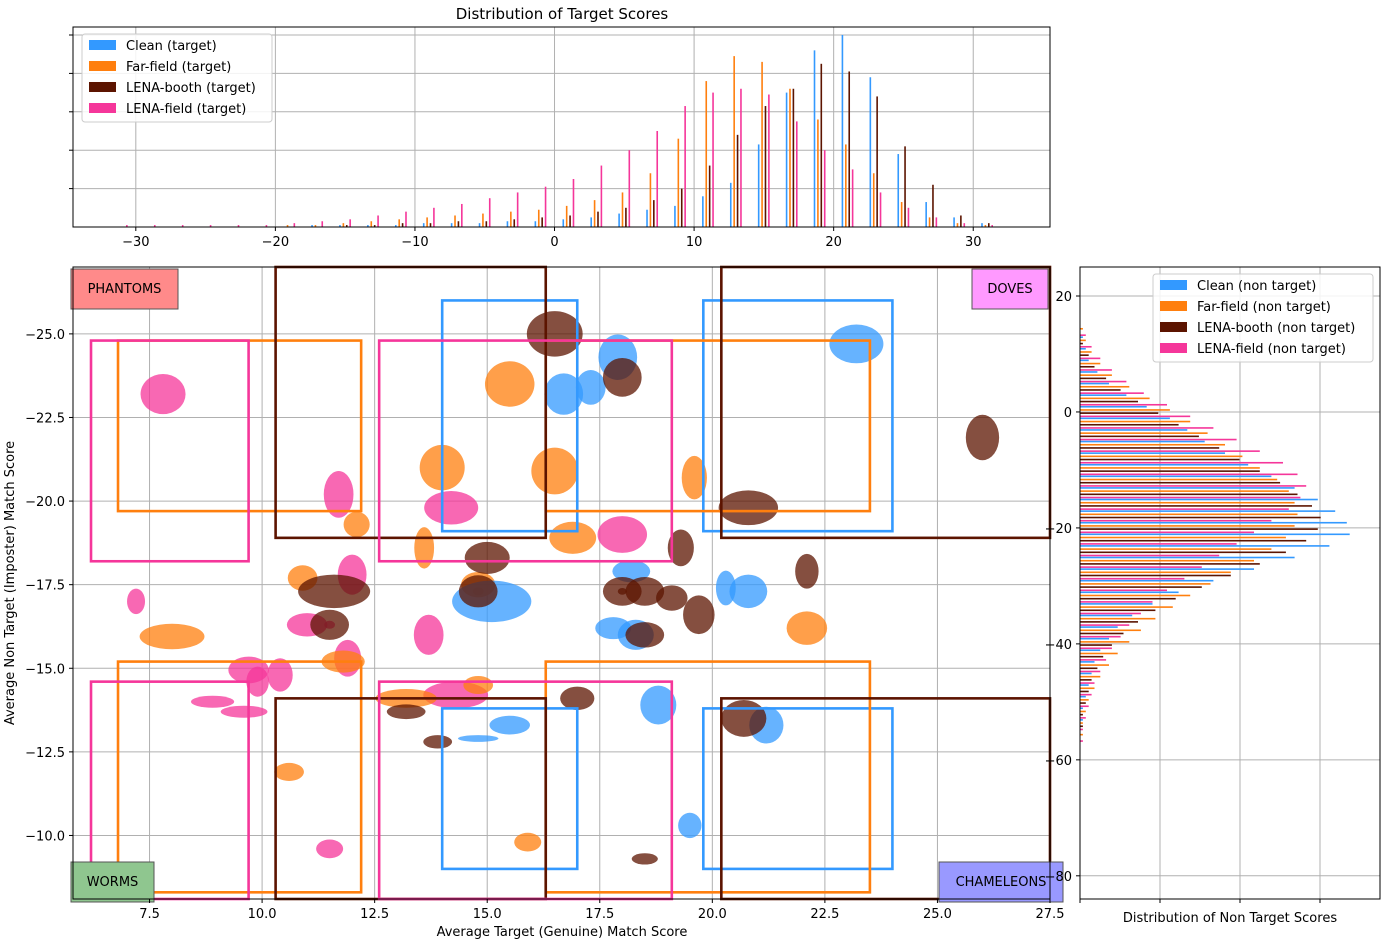  I want to click on scatter-x-tick-label: 7.5, so click(149, 914).